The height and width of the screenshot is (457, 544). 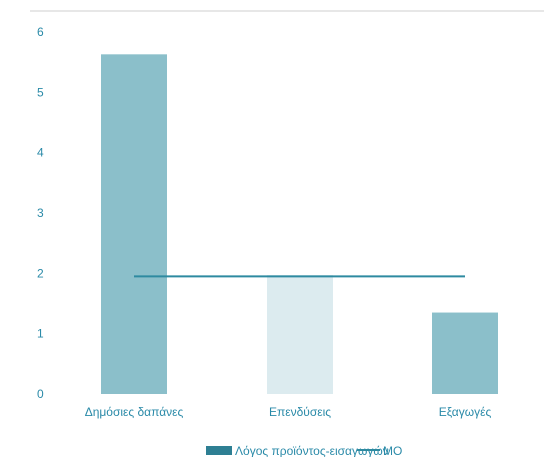 I want to click on category-labels: Δημόσιες δαπάνες Επενδύσεις Εξαγωγές, so click(x=288, y=412).